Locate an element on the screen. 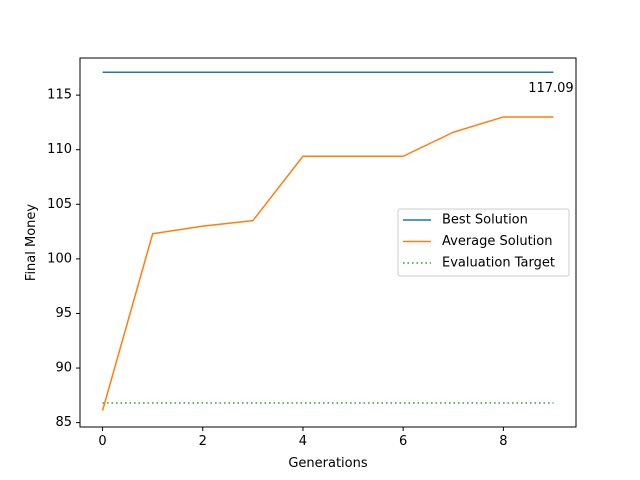 This screenshot has height=480, width=640. x-ticks: 0 2 4 6 8 is located at coordinates (302, 438).